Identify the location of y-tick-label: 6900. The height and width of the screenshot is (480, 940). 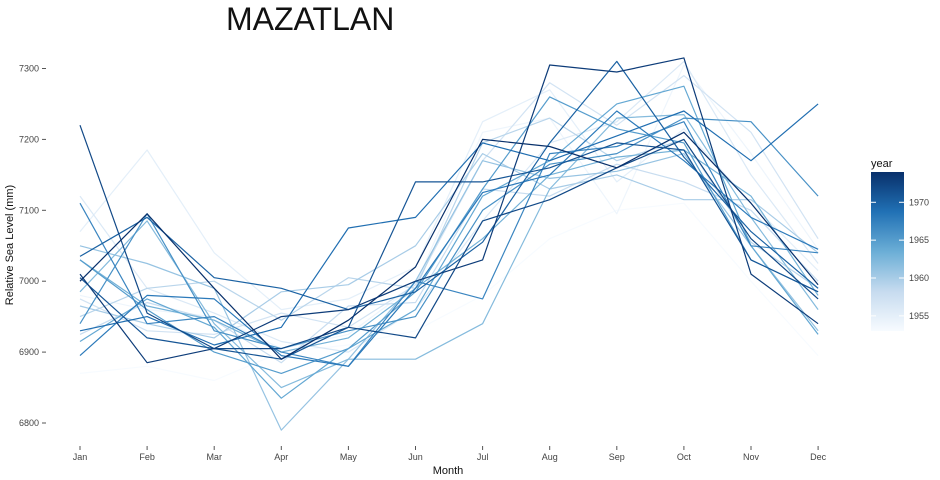
(29, 352).